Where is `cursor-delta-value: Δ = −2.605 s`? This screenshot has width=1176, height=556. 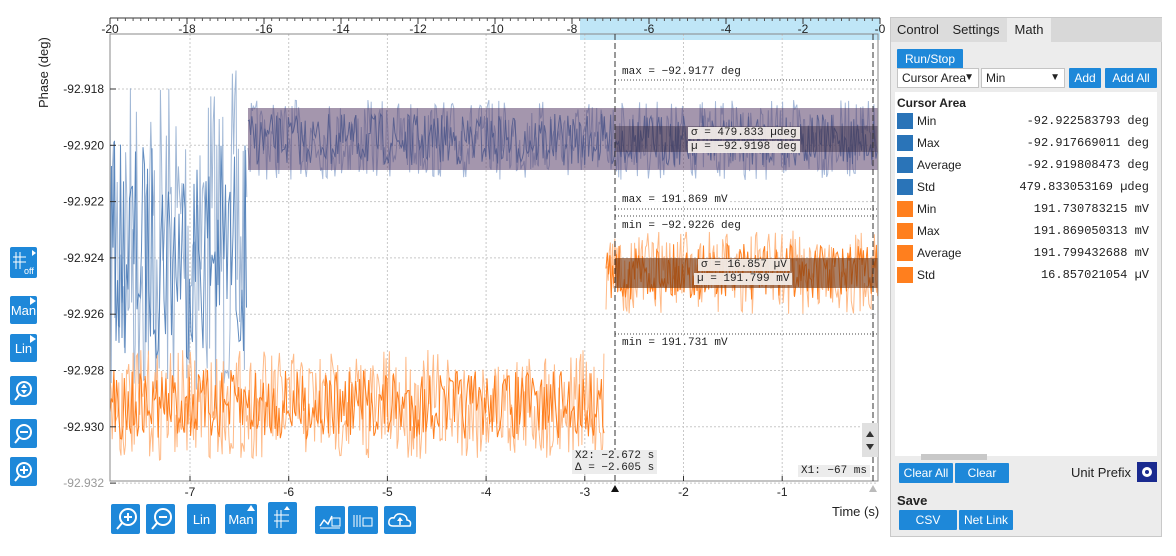
cursor-delta-value: Δ = −2.605 s is located at coordinates (615, 468).